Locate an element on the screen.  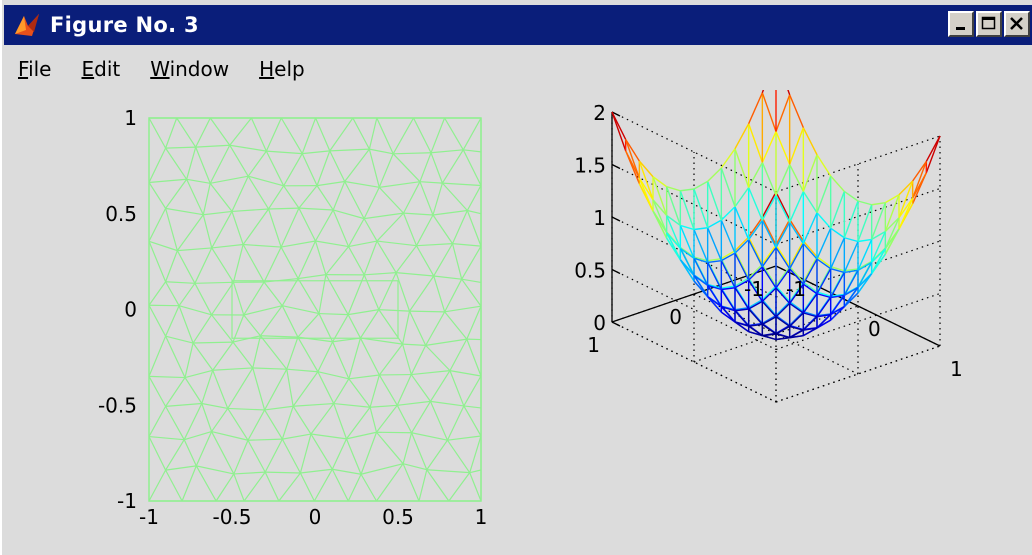
title-bar: Figure No. 3 is located at coordinates (518, 25).